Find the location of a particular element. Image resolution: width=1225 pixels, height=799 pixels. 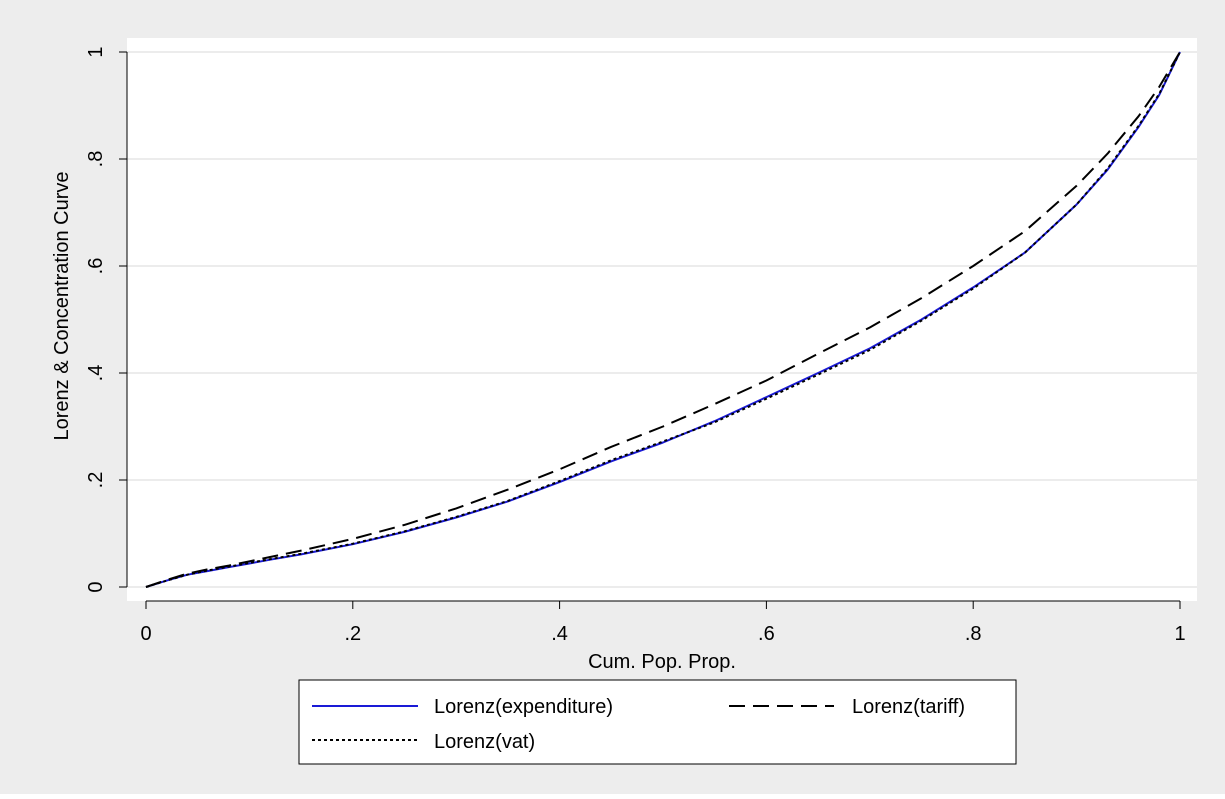

y-tick-label-3: .6 is located at coordinates (96, 266).